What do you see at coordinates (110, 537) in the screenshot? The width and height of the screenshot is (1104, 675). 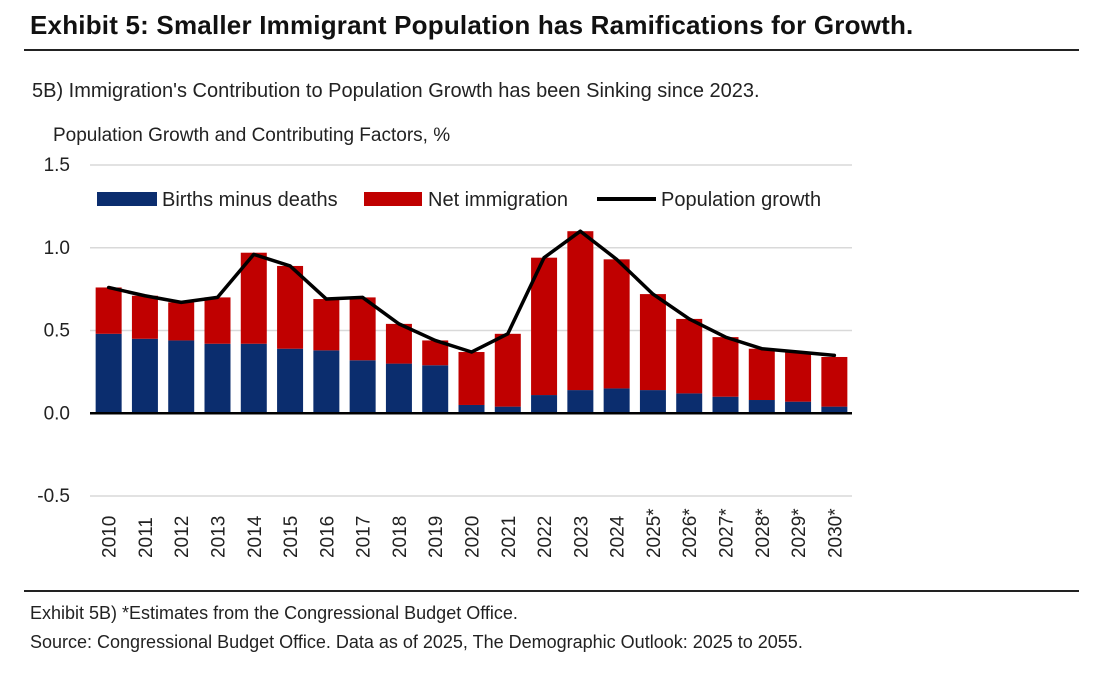 I see `x-tick-label: 2010` at bounding box center [110, 537].